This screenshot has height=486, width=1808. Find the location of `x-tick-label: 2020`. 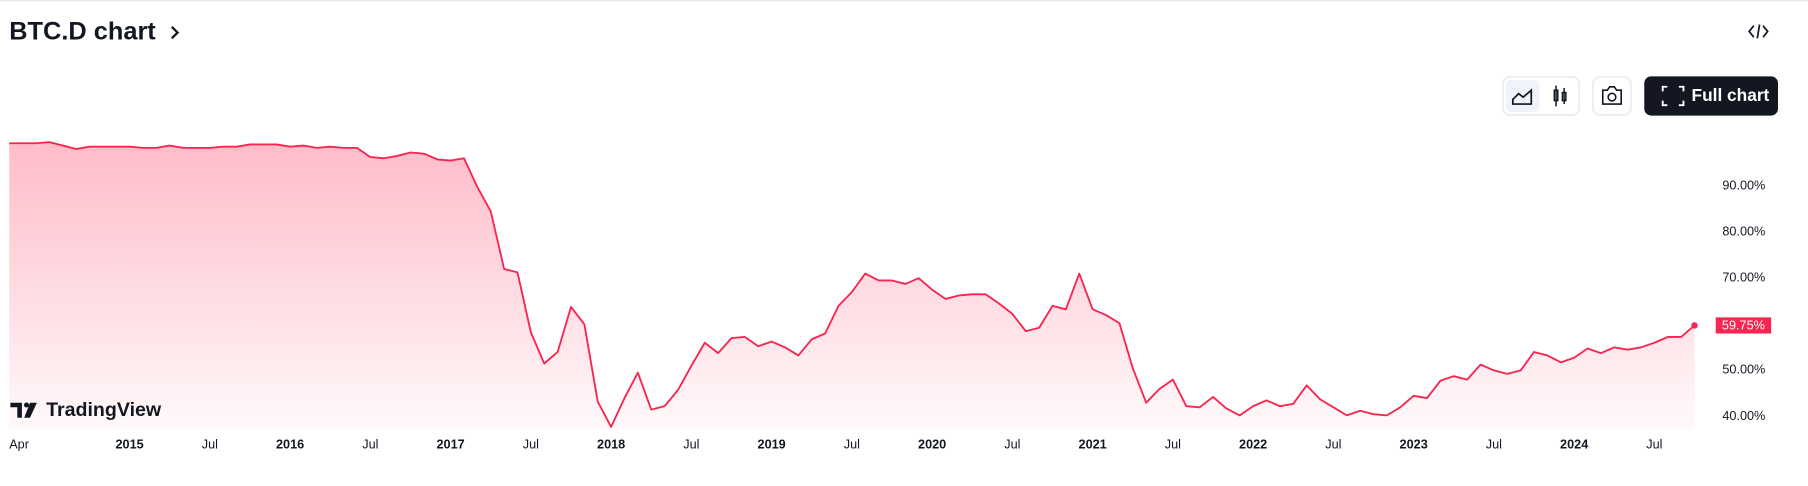

x-tick-label: 2020 is located at coordinates (932, 445).